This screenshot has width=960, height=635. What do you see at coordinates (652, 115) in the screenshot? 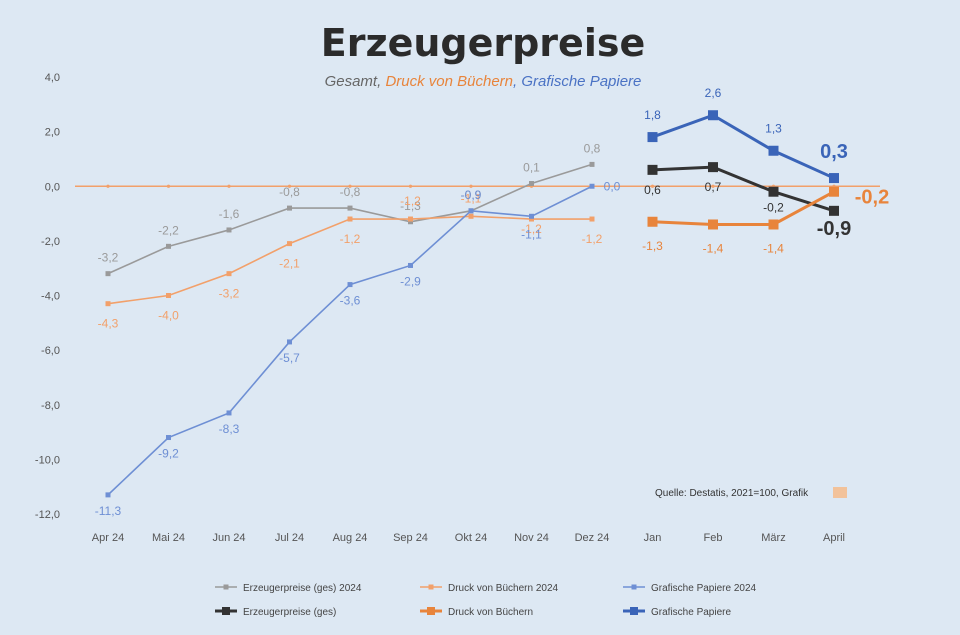
I see `data-label: 1,8` at bounding box center [652, 115].